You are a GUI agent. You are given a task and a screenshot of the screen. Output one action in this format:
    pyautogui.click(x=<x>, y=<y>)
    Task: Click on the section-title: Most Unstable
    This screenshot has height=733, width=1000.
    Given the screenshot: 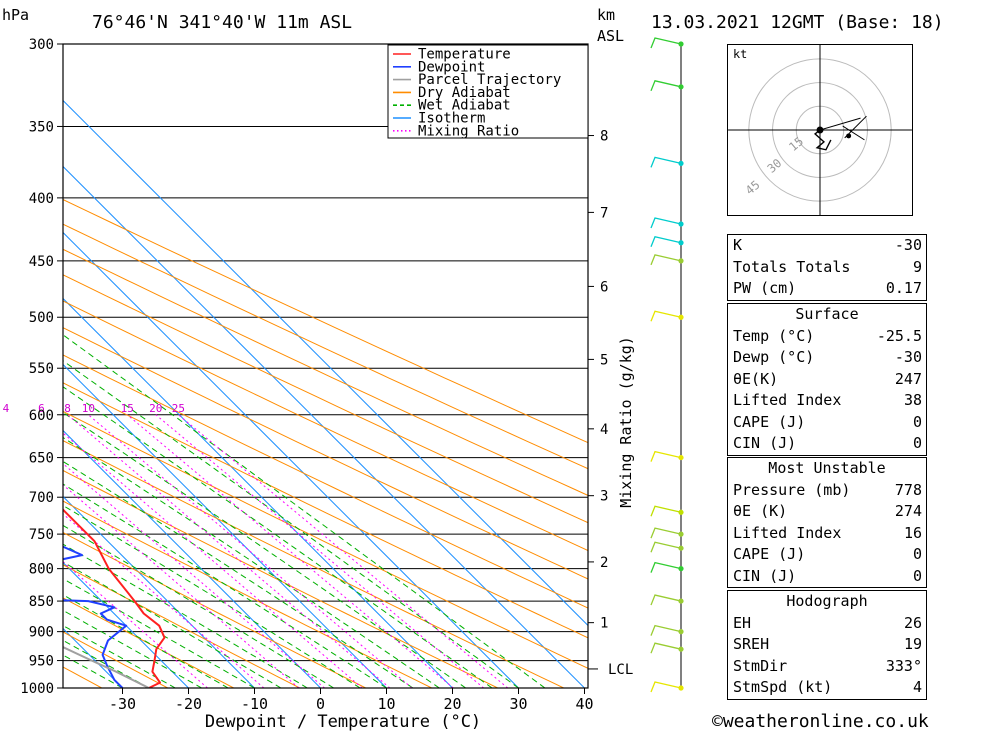 What is the action you would take?
    pyautogui.click(x=827, y=468)
    